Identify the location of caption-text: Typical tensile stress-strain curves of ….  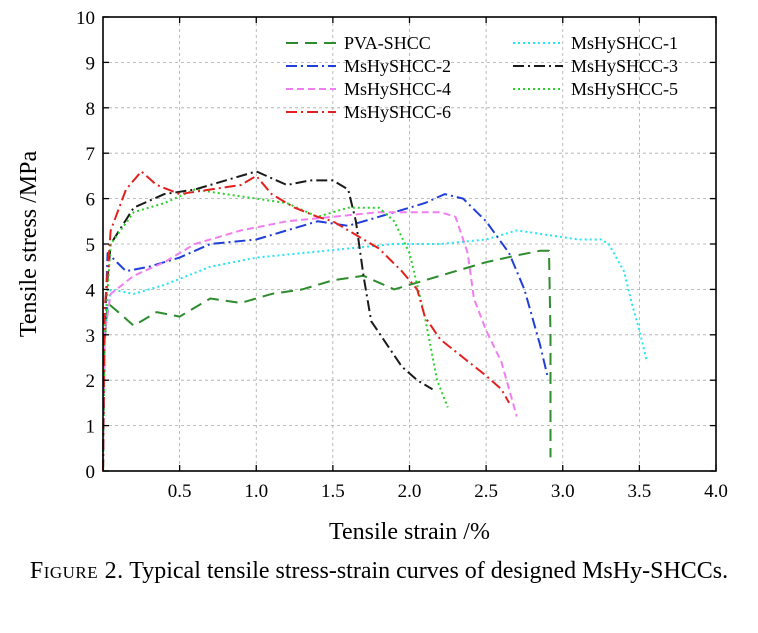
(429, 571).